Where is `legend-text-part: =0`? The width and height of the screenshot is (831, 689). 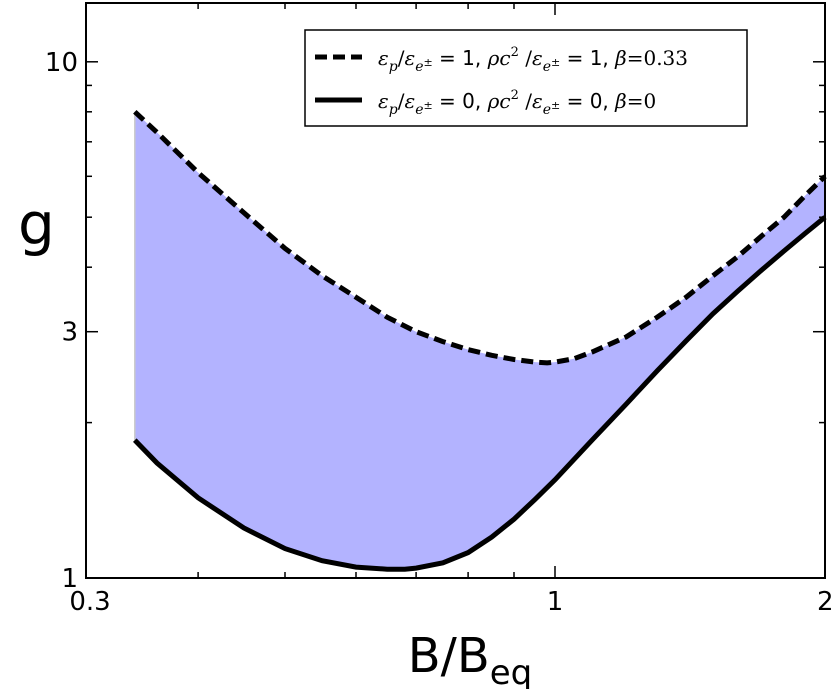
legend-text-part: =0 is located at coordinates (641, 101).